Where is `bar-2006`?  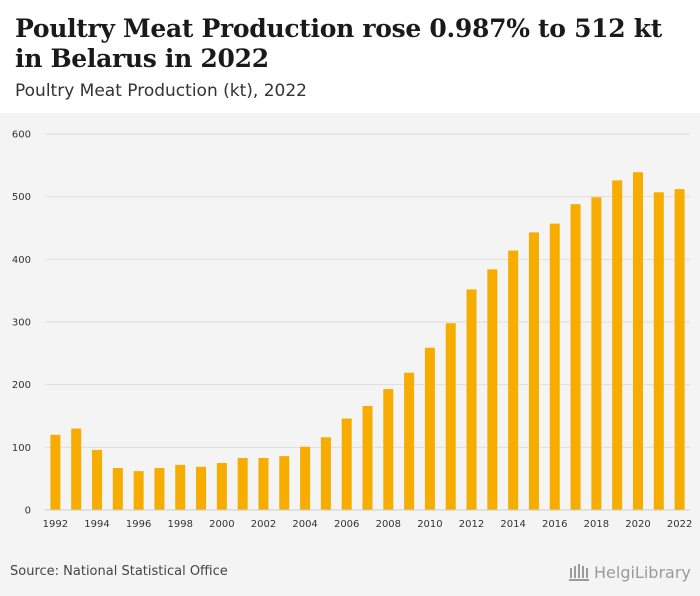
bar-2006 is located at coordinates (346, 464).